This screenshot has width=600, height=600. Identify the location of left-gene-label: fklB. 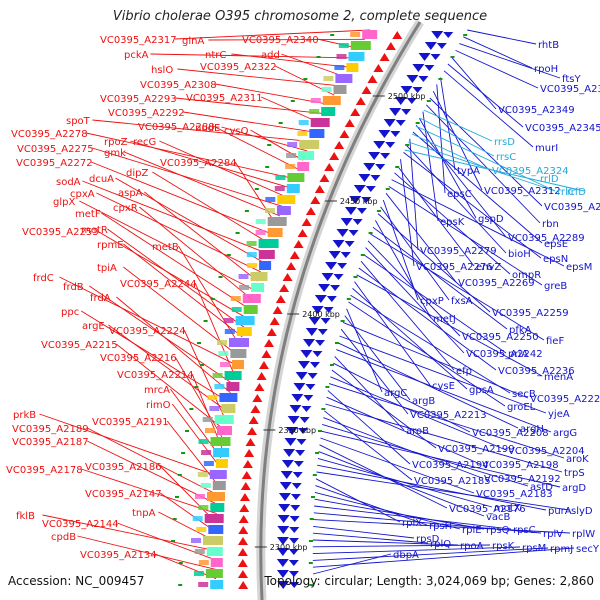
(25, 516).